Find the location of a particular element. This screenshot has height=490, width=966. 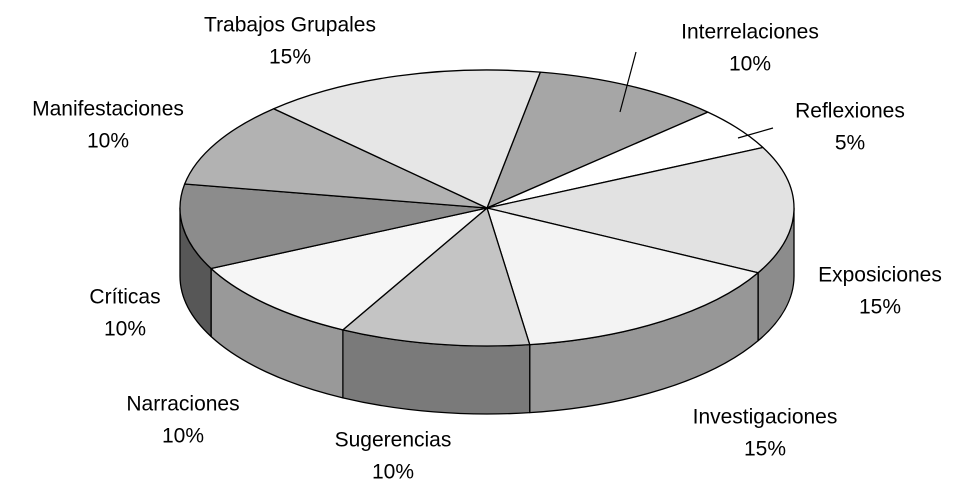

slice-label: Manifestaciones is located at coordinates (108, 109).